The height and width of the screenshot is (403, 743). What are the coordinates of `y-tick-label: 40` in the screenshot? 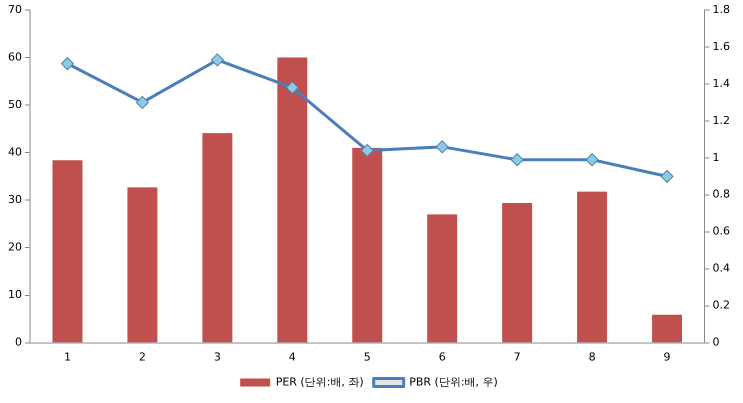 It's located at (15, 151).